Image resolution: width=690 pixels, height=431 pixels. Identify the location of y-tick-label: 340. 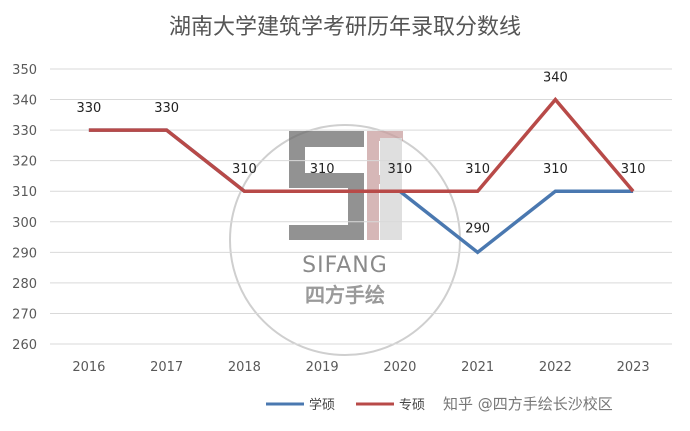
(24, 101).